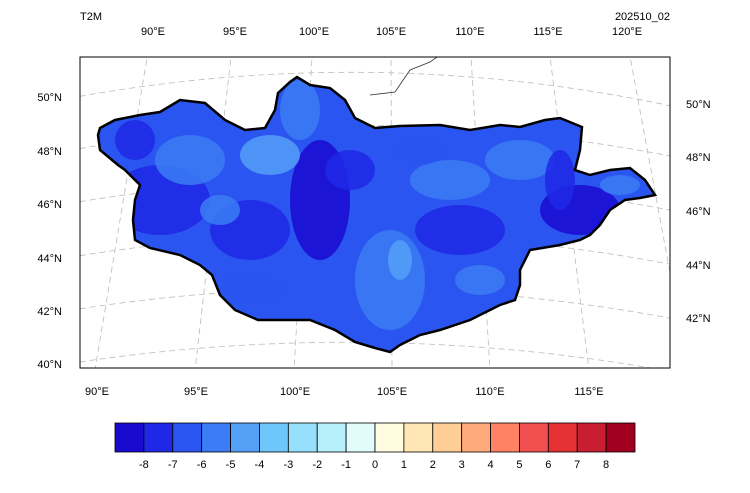 Image resolution: width=750 pixels, height=493 pixels. Describe the element at coordinates (606, 465) in the screenshot. I see `colorbar-label: 8` at that location.